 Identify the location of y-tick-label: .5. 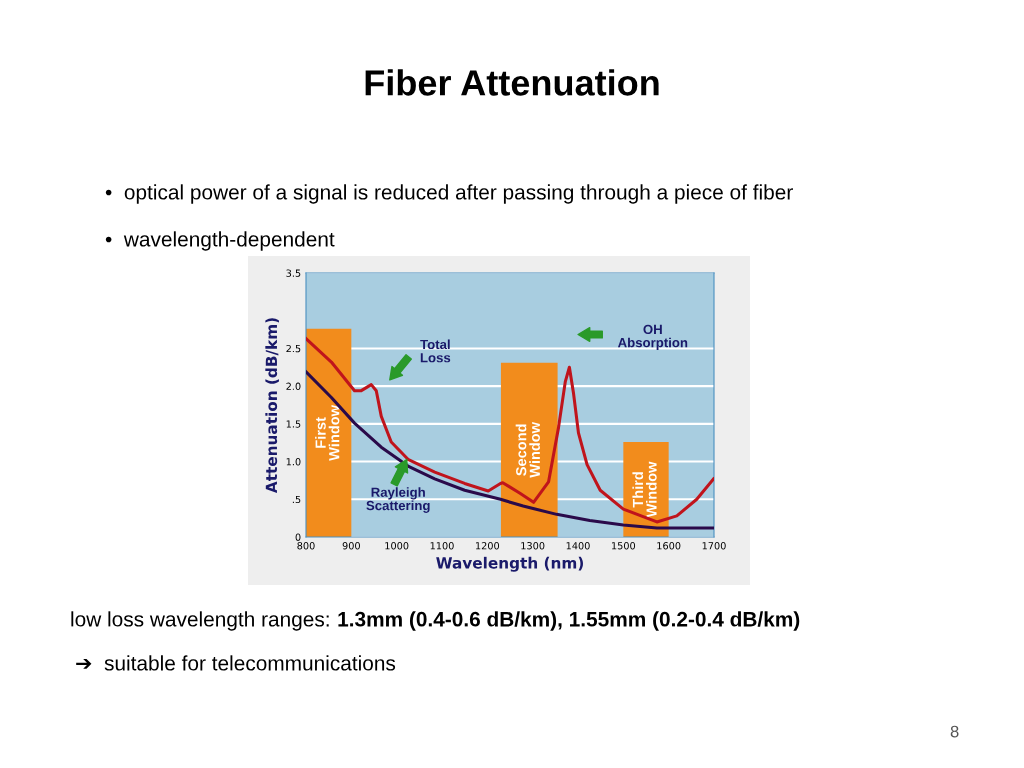
(296, 499).